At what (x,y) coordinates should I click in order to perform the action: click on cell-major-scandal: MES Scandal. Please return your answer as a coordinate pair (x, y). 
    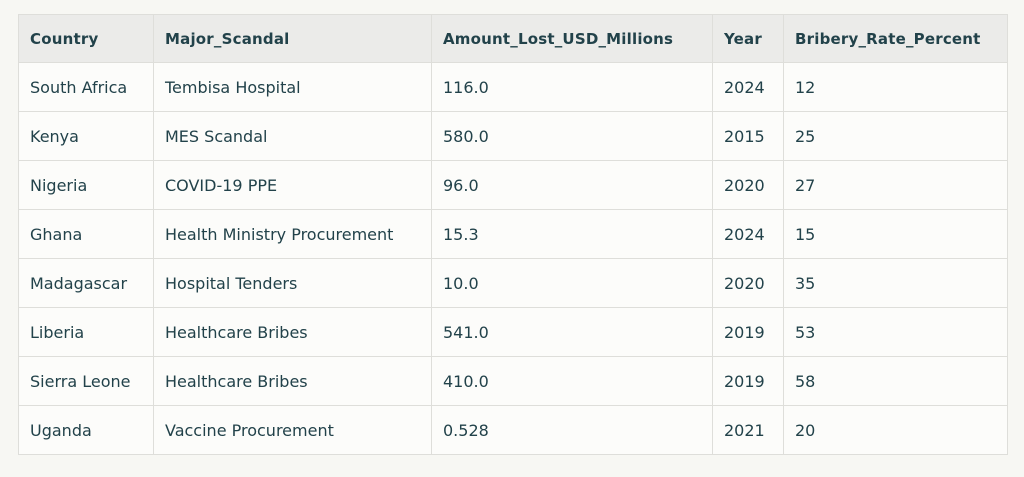
    Looking at the image, I should click on (292, 136).